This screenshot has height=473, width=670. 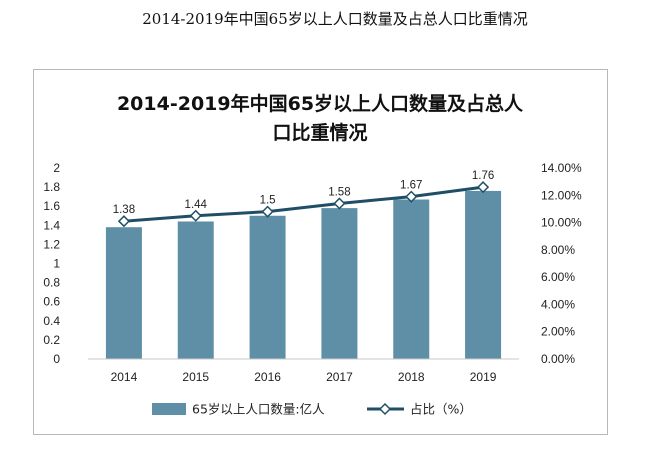 What do you see at coordinates (319, 132) in the screenshot?
I see `chart-title-line: 口比重情况` at bounding box center [319, 132].